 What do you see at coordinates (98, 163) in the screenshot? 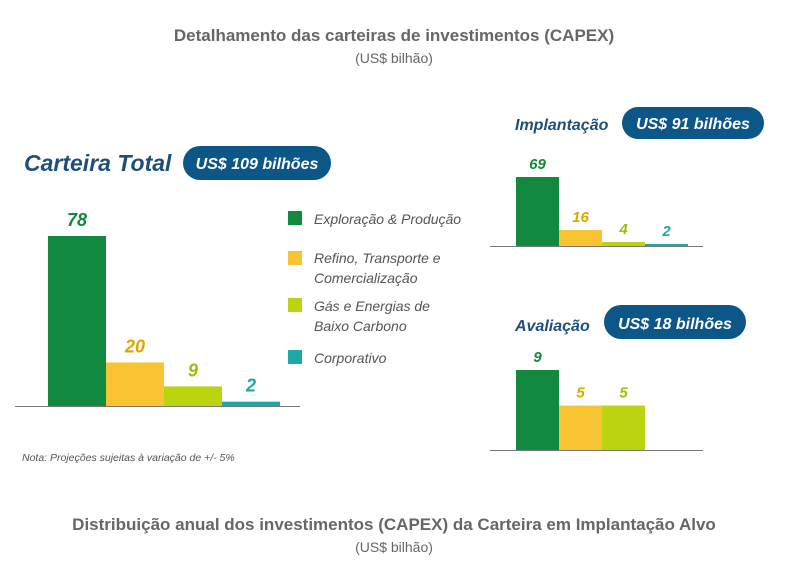
I see `total-heading: Carteira Total` at bounding box center [98, 163].